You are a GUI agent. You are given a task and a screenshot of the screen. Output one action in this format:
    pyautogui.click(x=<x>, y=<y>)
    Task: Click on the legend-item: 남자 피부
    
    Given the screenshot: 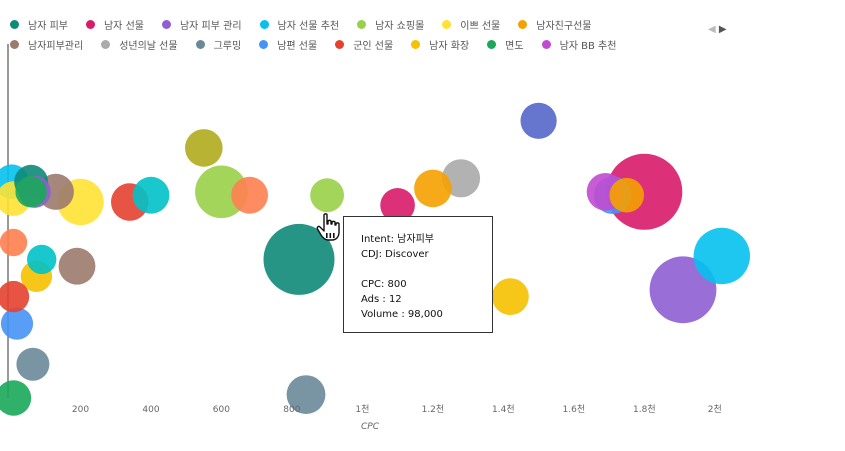 What is the action you would take?
    pyautogui.click(x=39, y=24)
    